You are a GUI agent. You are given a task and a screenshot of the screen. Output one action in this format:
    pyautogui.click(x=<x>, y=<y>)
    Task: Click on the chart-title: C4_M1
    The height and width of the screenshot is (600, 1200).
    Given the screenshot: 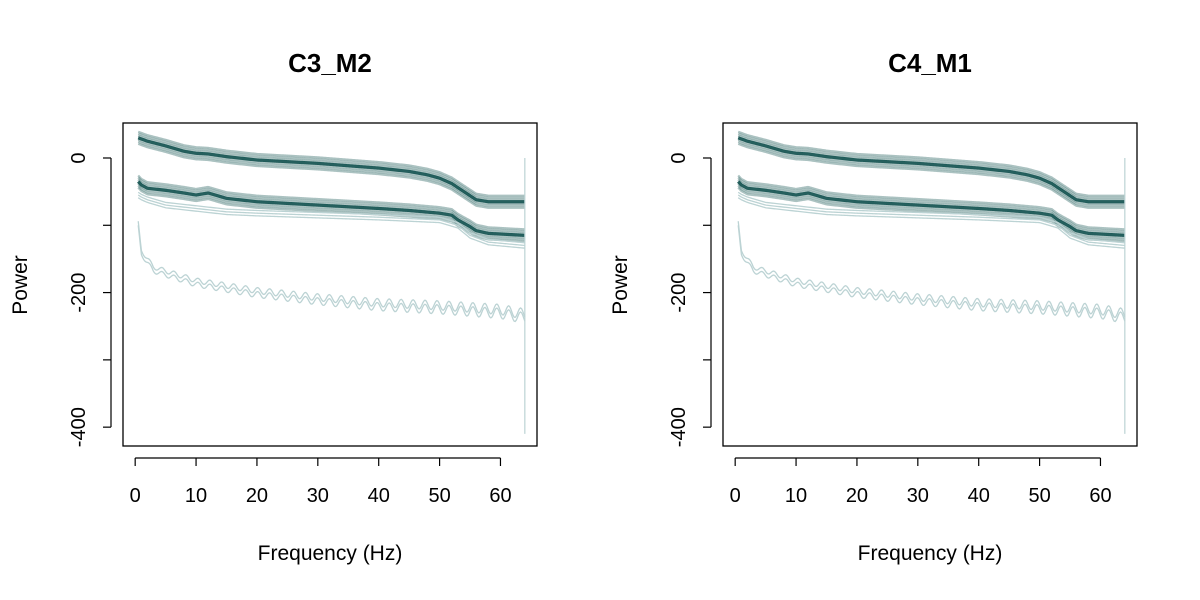 What is the action you would take?
    pyautogui.click(x=930, y=63)
    